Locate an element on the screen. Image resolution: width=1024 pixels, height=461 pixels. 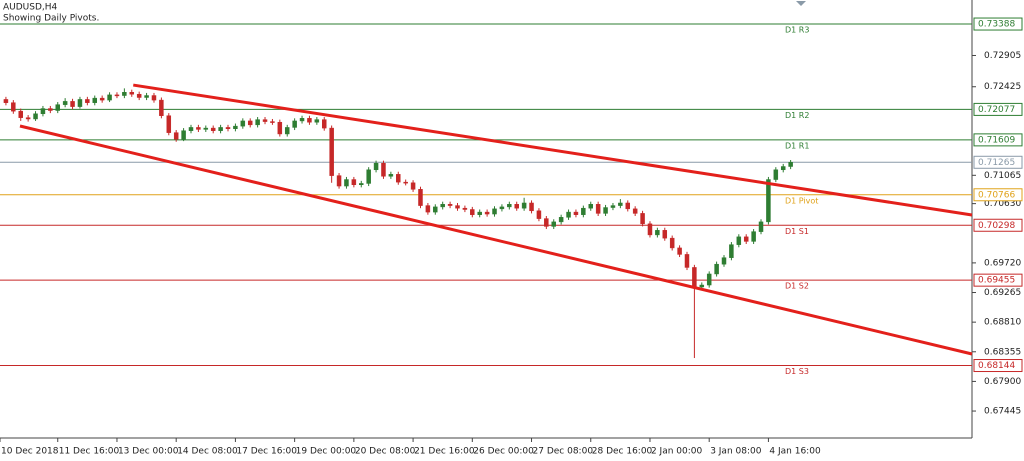
y-tick-label: 0.68355 is located at coordinates (1002, 352).